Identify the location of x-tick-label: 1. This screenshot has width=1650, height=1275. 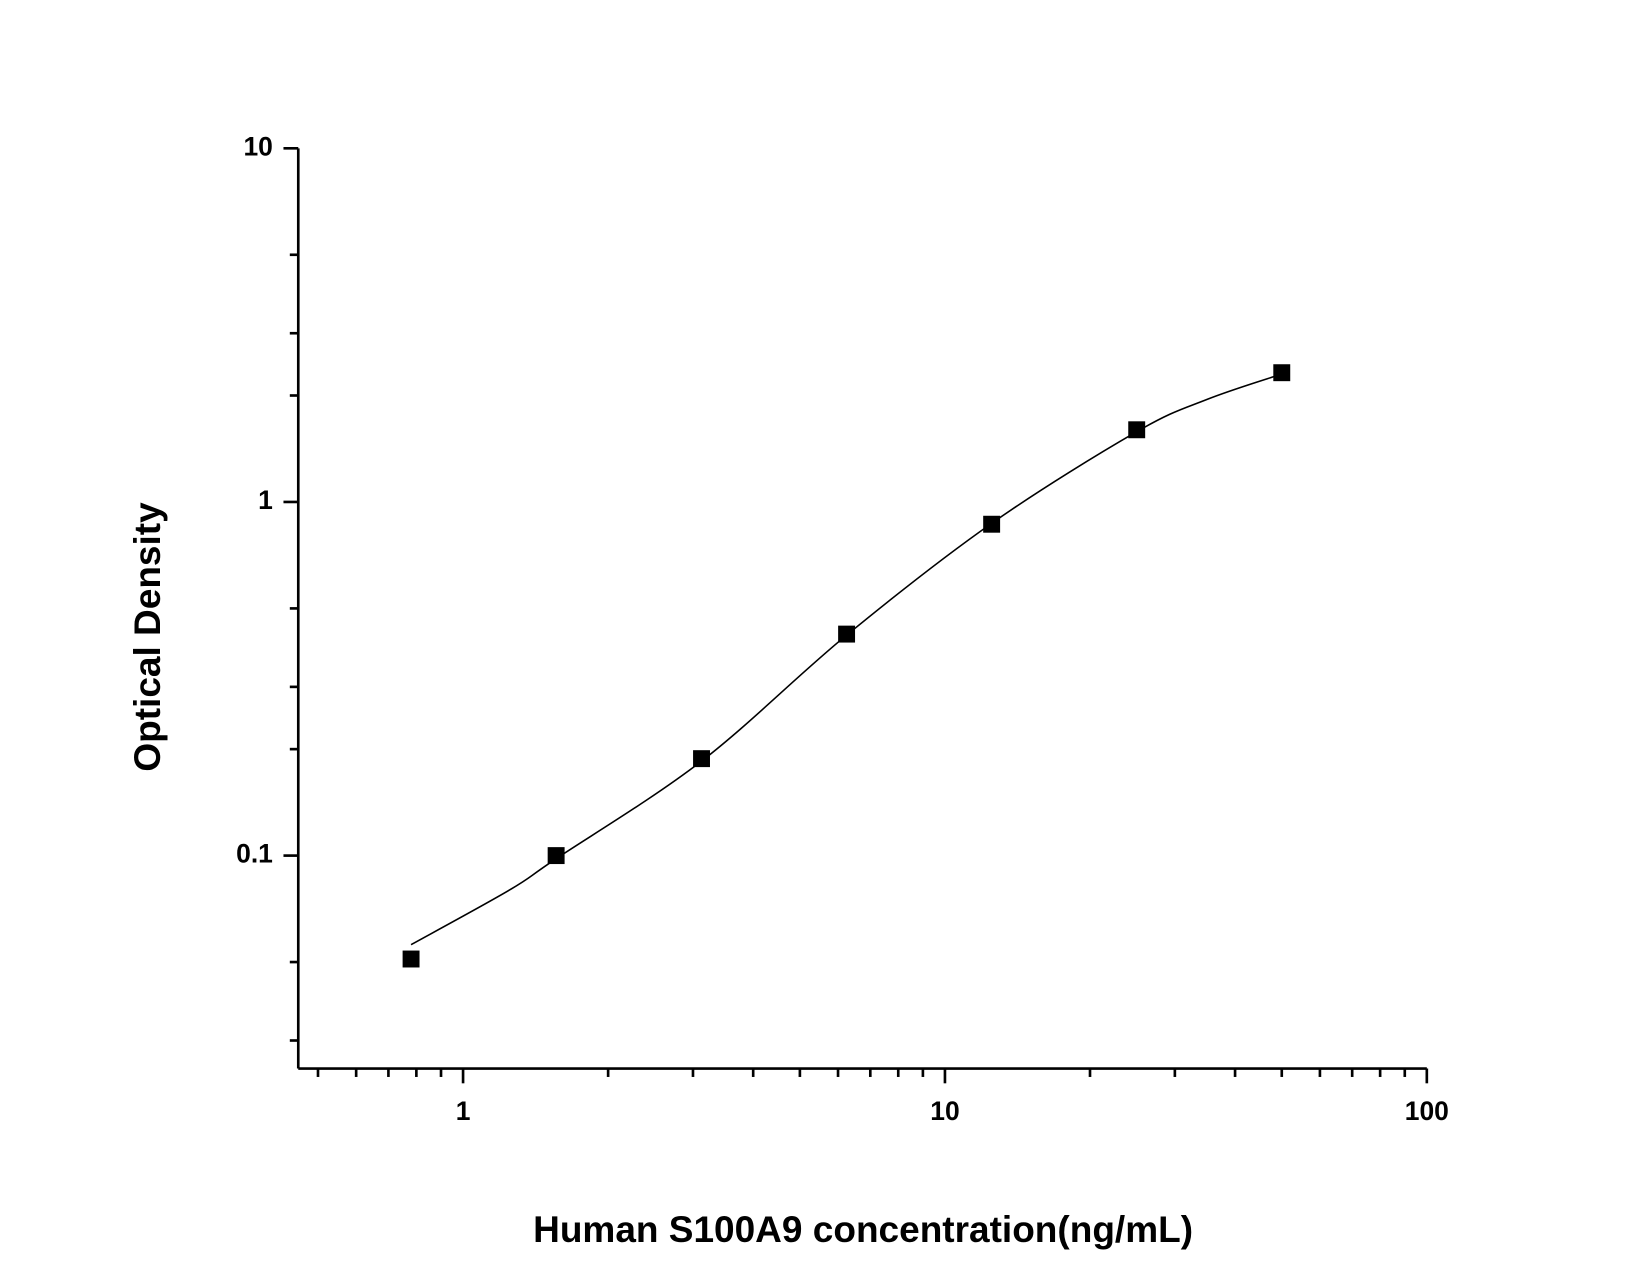
(463, 1111).